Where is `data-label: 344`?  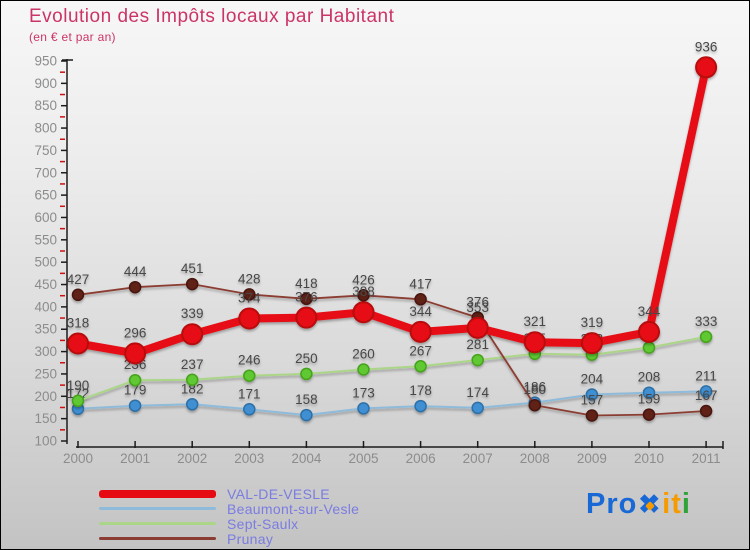
data-label: 344 is located at coordinates (649, 311).